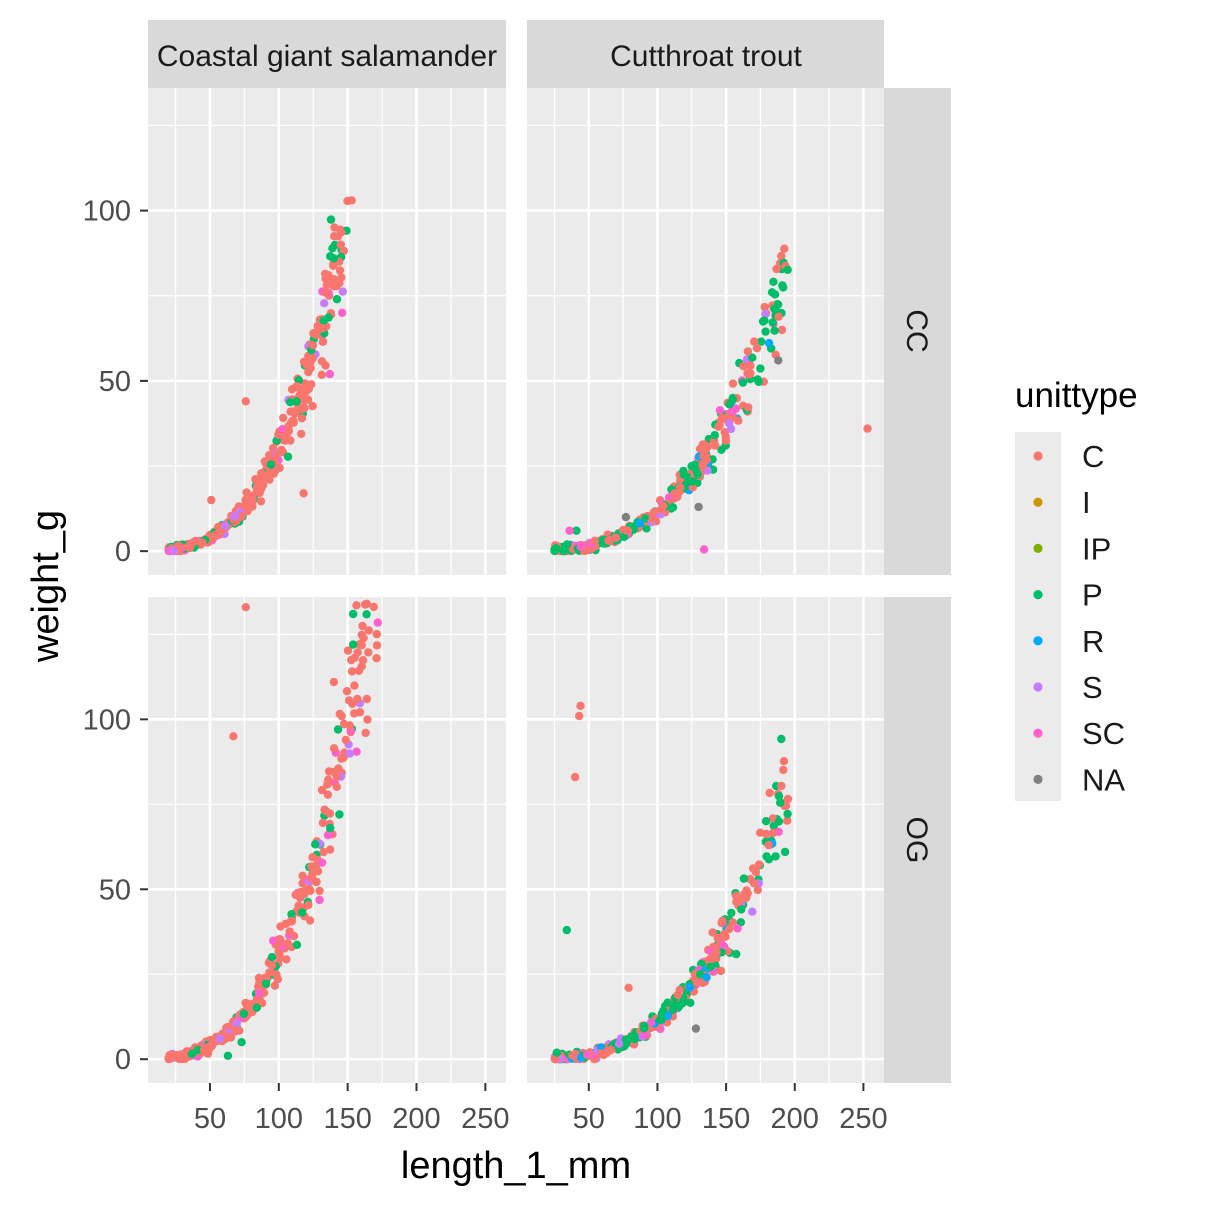  What do you see at coordinates (210, 1119) in the screenshot?
I see `x-tick-label: 50` at bounding box center [210, 1119].